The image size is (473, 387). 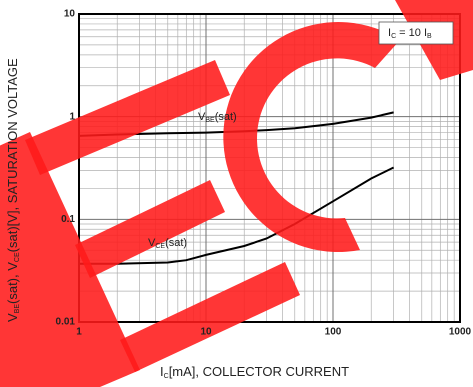 I want to click on y-tick-label: 10, so click(x=70, y=14).